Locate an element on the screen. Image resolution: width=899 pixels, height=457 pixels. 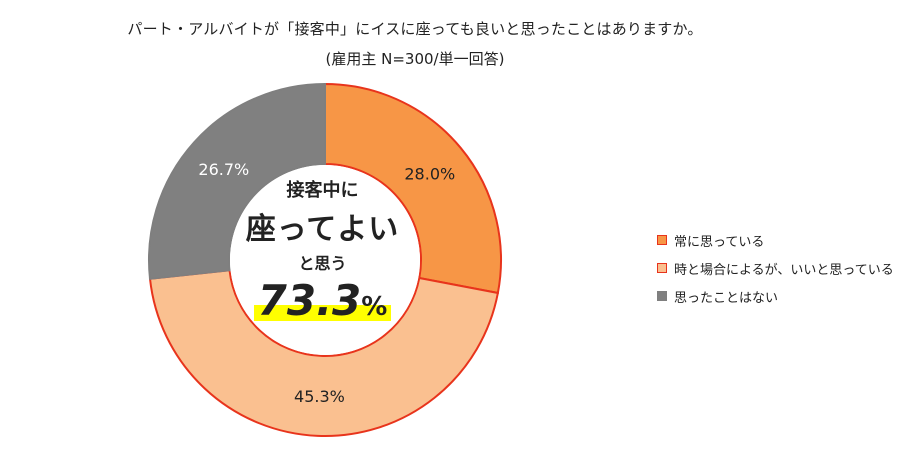
data-label-2: 26.7% is located at coordinates (223, 169).